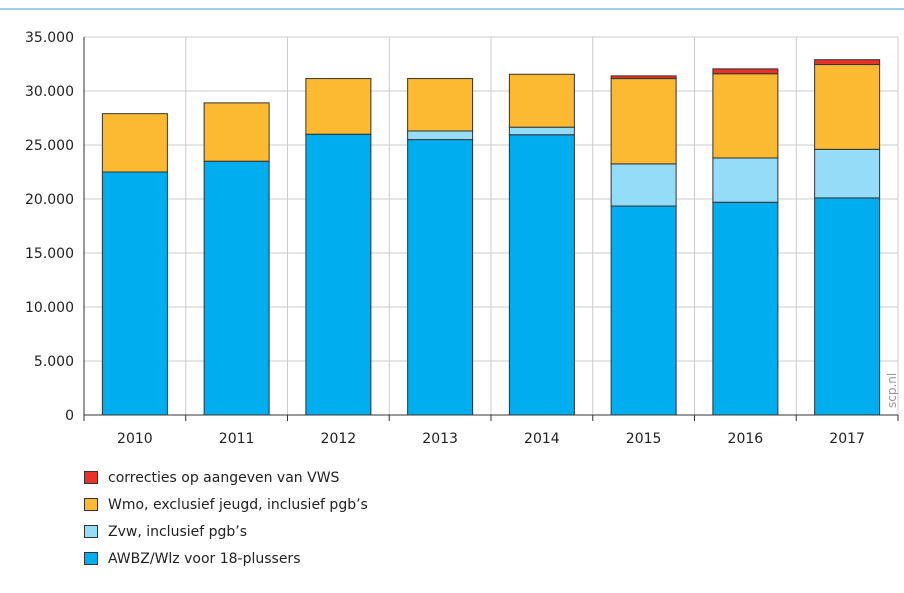 The height and width of the screenshot is (593, 904). What do you see at coordinates (238, 504) in the screenshot?
I see `legend-label: Wmo, exclusief jeugd, inclusief pgb’s` at bounding box center [238, 504].